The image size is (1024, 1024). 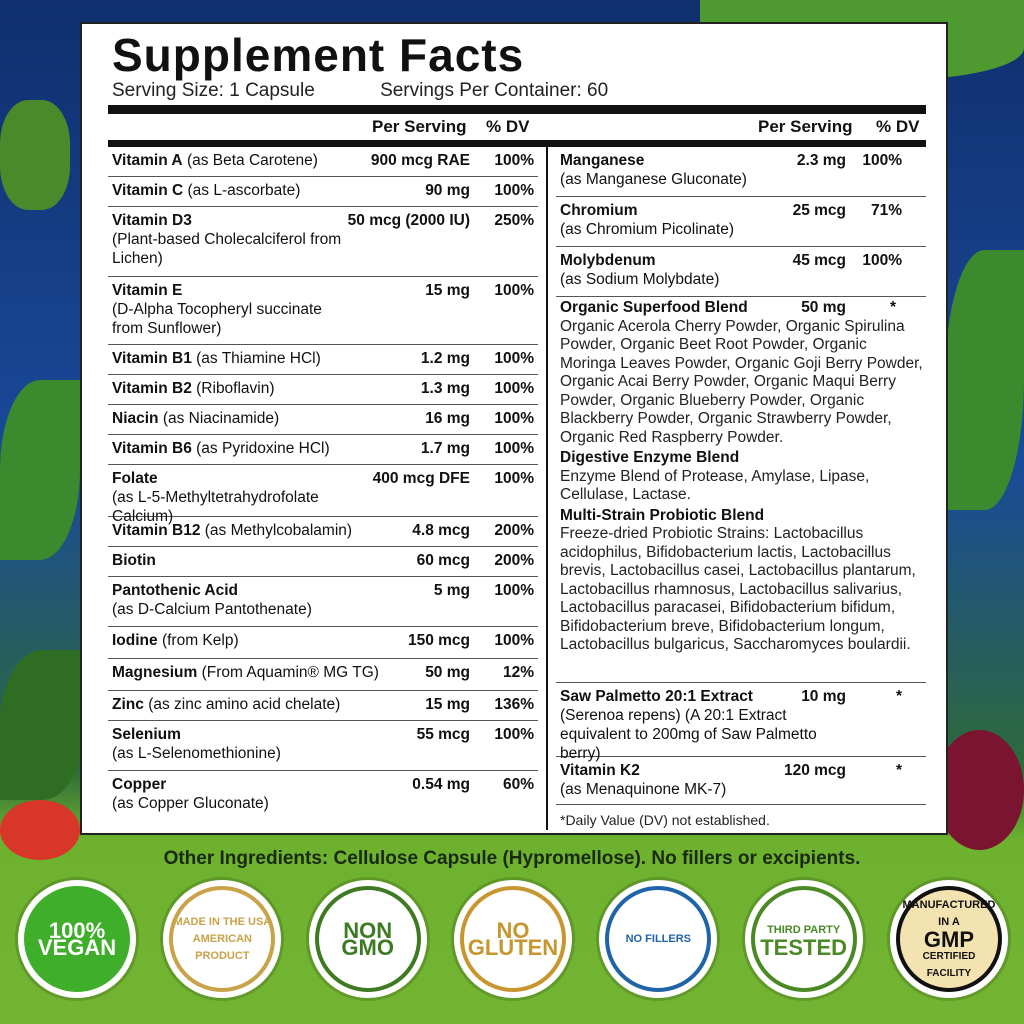 What do you see at coordinates (821, 160) in the screenshot?
I see `amount-per-serving: 2.3 mg` at bounding box center [821, 160].